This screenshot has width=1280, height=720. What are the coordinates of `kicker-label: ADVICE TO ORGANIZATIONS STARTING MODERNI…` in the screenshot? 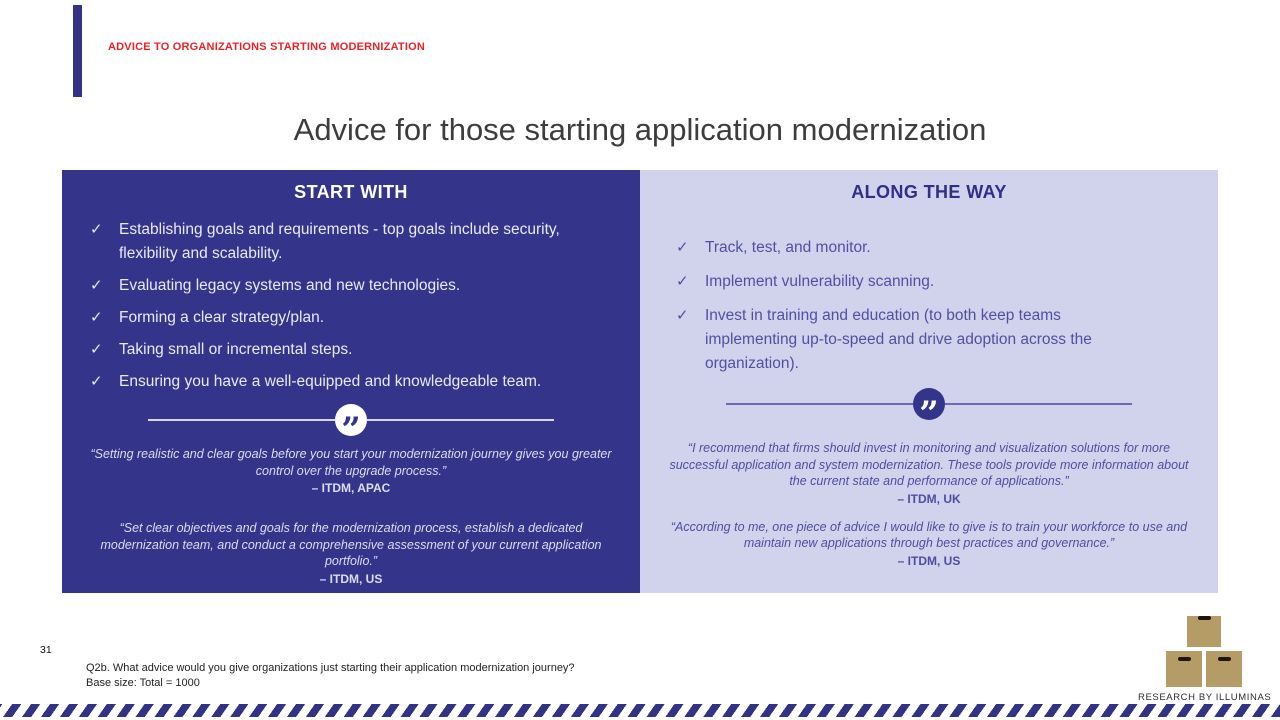 It's located at (266, 47).